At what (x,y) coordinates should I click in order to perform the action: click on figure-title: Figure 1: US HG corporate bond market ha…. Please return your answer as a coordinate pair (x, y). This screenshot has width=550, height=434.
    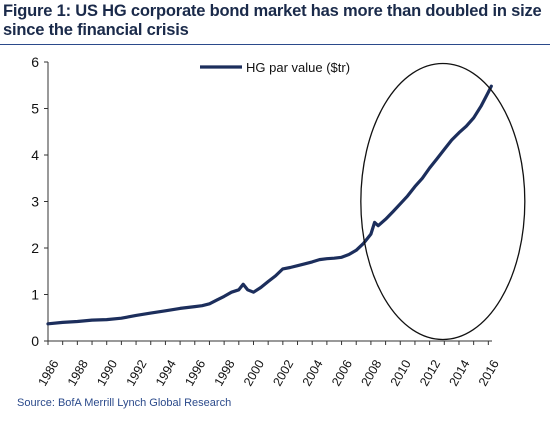
    Looking at the image, I should click on (272, 20).